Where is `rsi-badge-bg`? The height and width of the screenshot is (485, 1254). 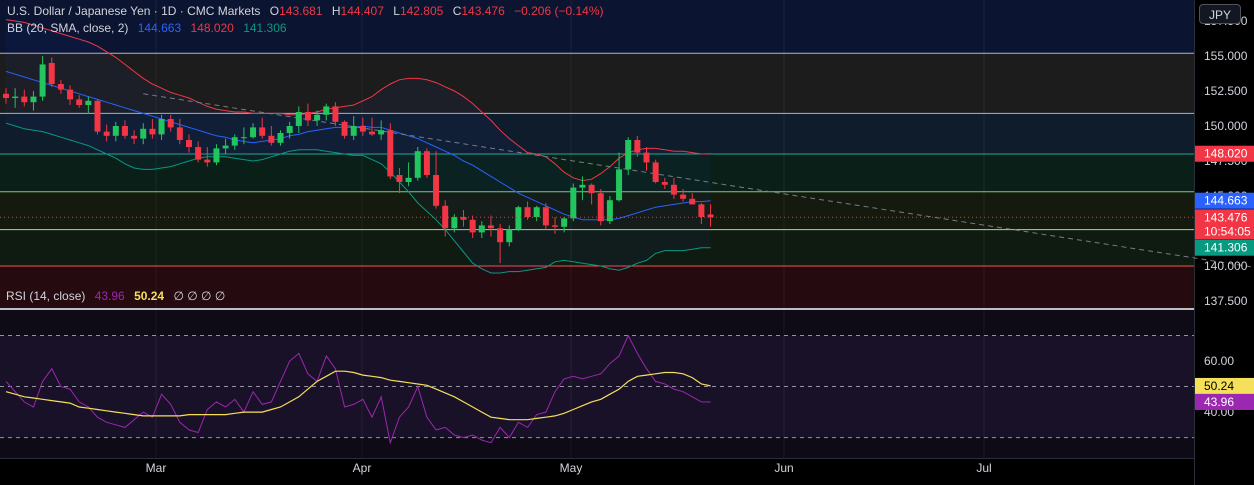 rsi-badge-bg is located at coordinates (1224, 401).